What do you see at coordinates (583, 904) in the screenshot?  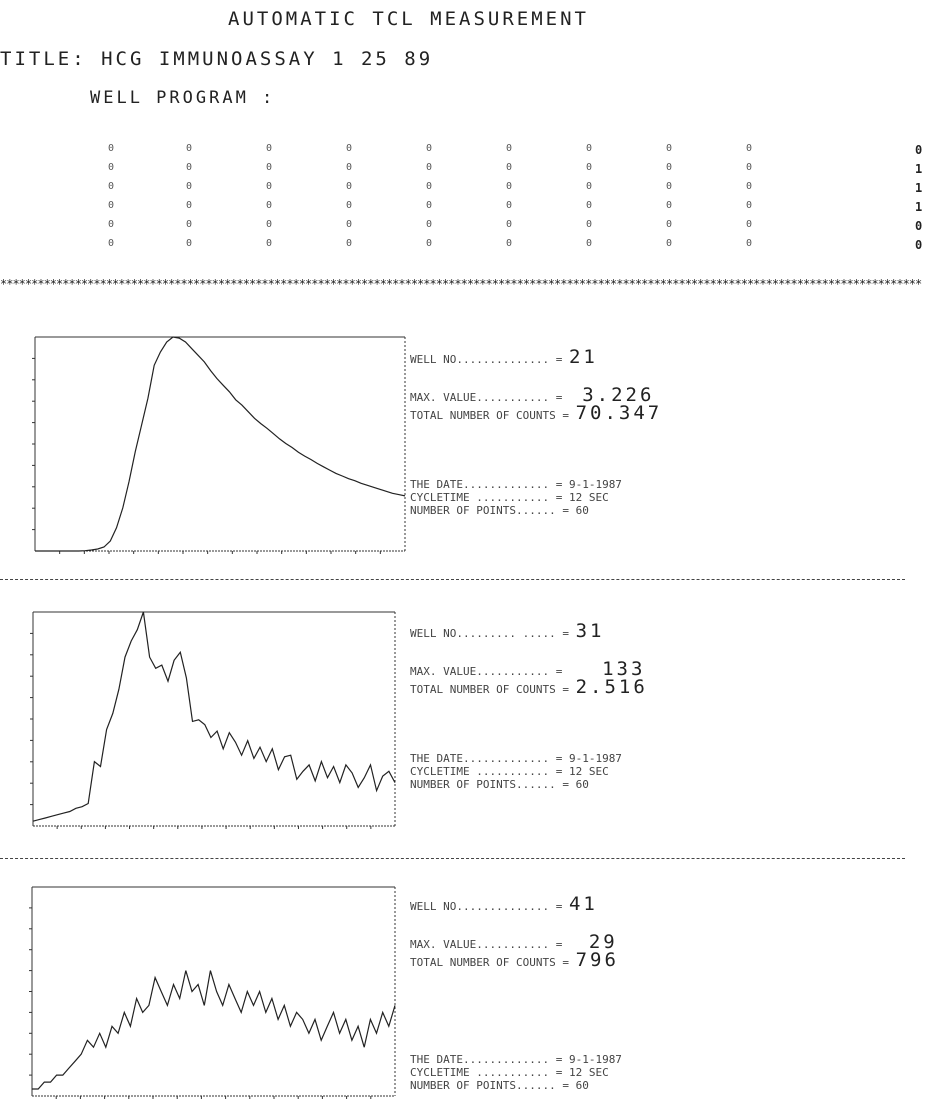 I see `well-no-value: 41` at bounding box center [583, 904].